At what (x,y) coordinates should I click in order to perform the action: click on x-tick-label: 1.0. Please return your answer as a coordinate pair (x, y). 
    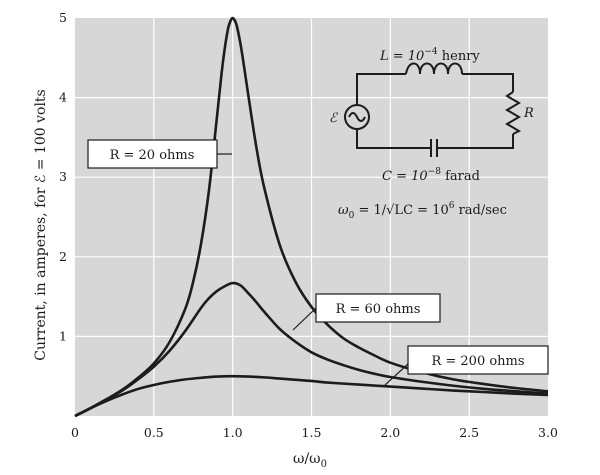
    Looking at the image, I should click on (233, 432).